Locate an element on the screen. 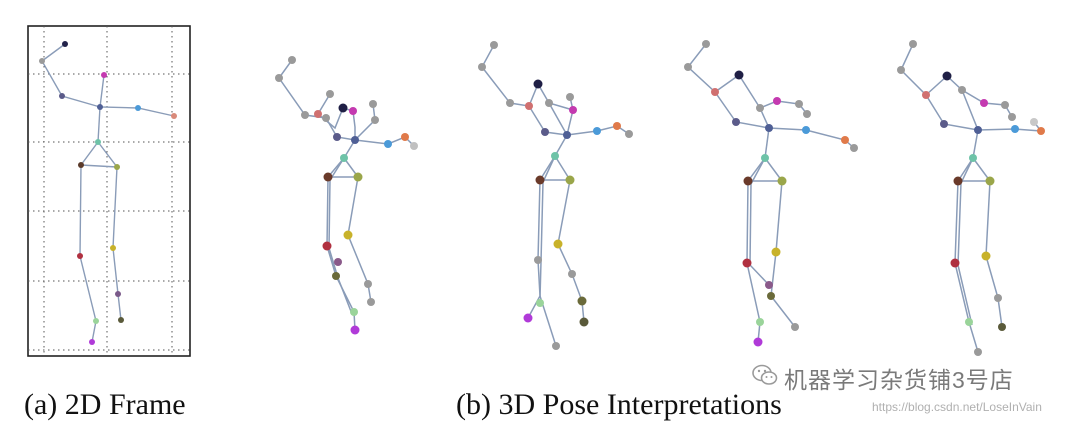 This screenshot has width=1080, height=422. watermark-channel-name: 机器学习杂货铺3号店 is located at coordinates (899, 380).